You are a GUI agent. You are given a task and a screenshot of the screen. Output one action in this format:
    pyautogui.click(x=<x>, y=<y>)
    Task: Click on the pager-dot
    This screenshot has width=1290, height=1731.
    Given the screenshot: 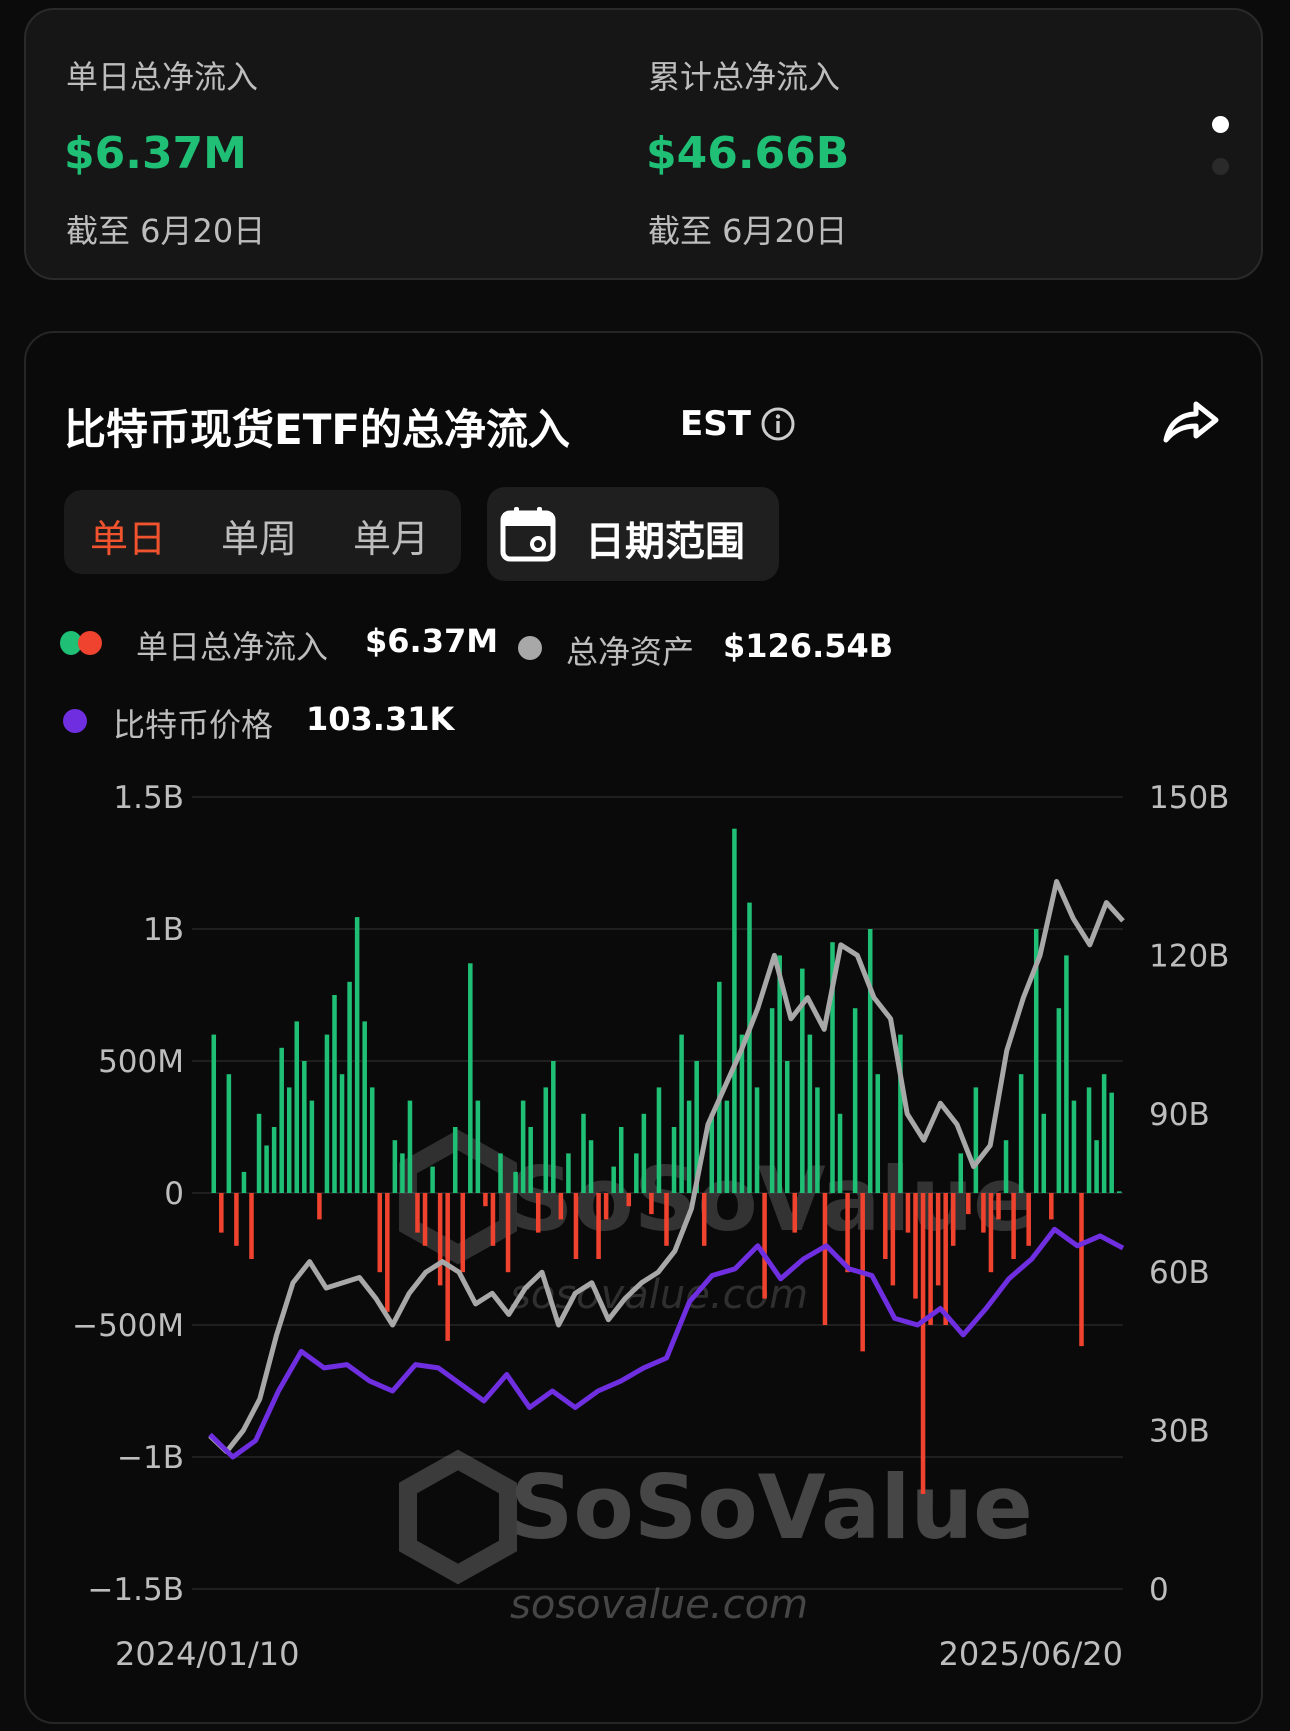 What is the action you would take?
    pyautogui.click(x=1220, y=166)
    